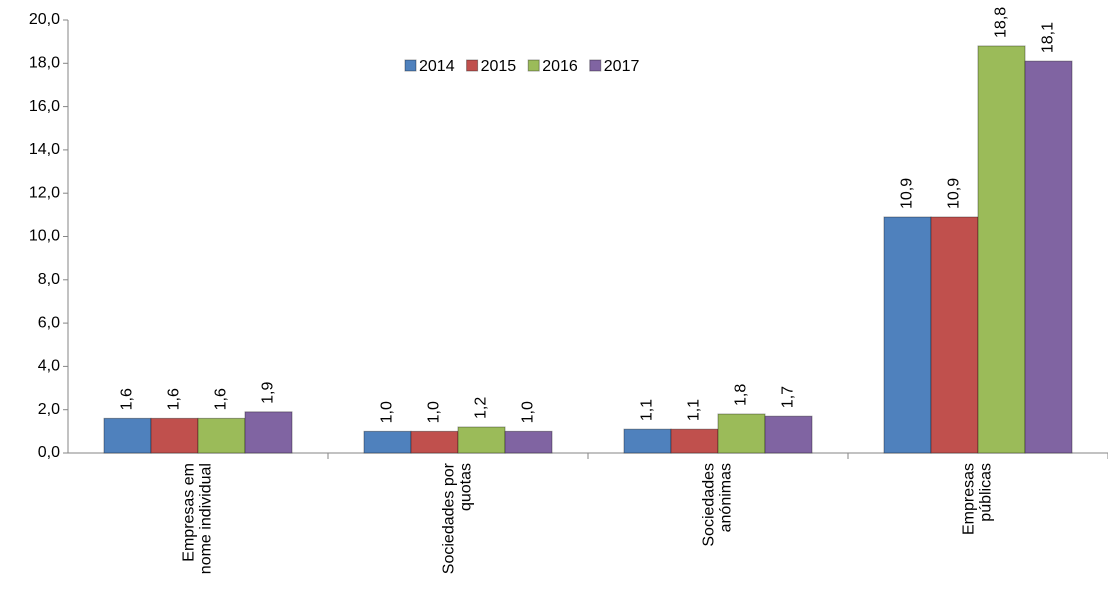  I want to click on x-tick-label: Empresaspúblicas, so click(978, 499).